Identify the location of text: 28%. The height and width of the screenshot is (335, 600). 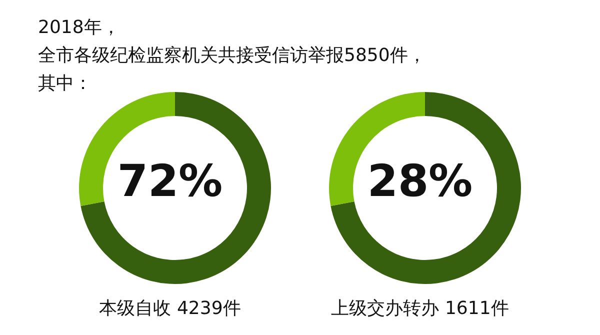
(420, 181).